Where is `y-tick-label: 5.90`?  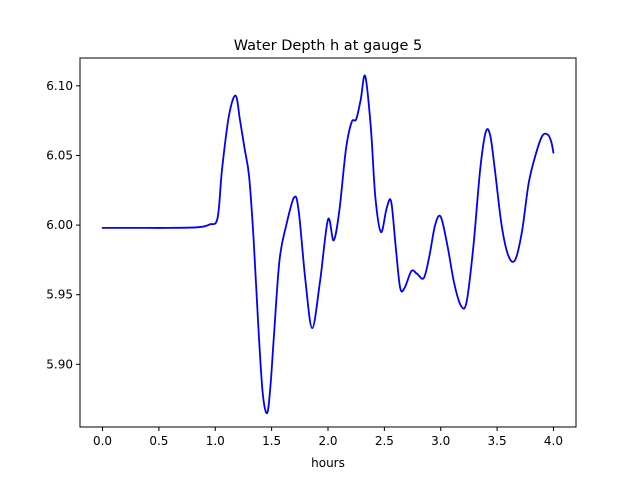 y-tick-label: 5.90 is located at coordinates (59, 364).